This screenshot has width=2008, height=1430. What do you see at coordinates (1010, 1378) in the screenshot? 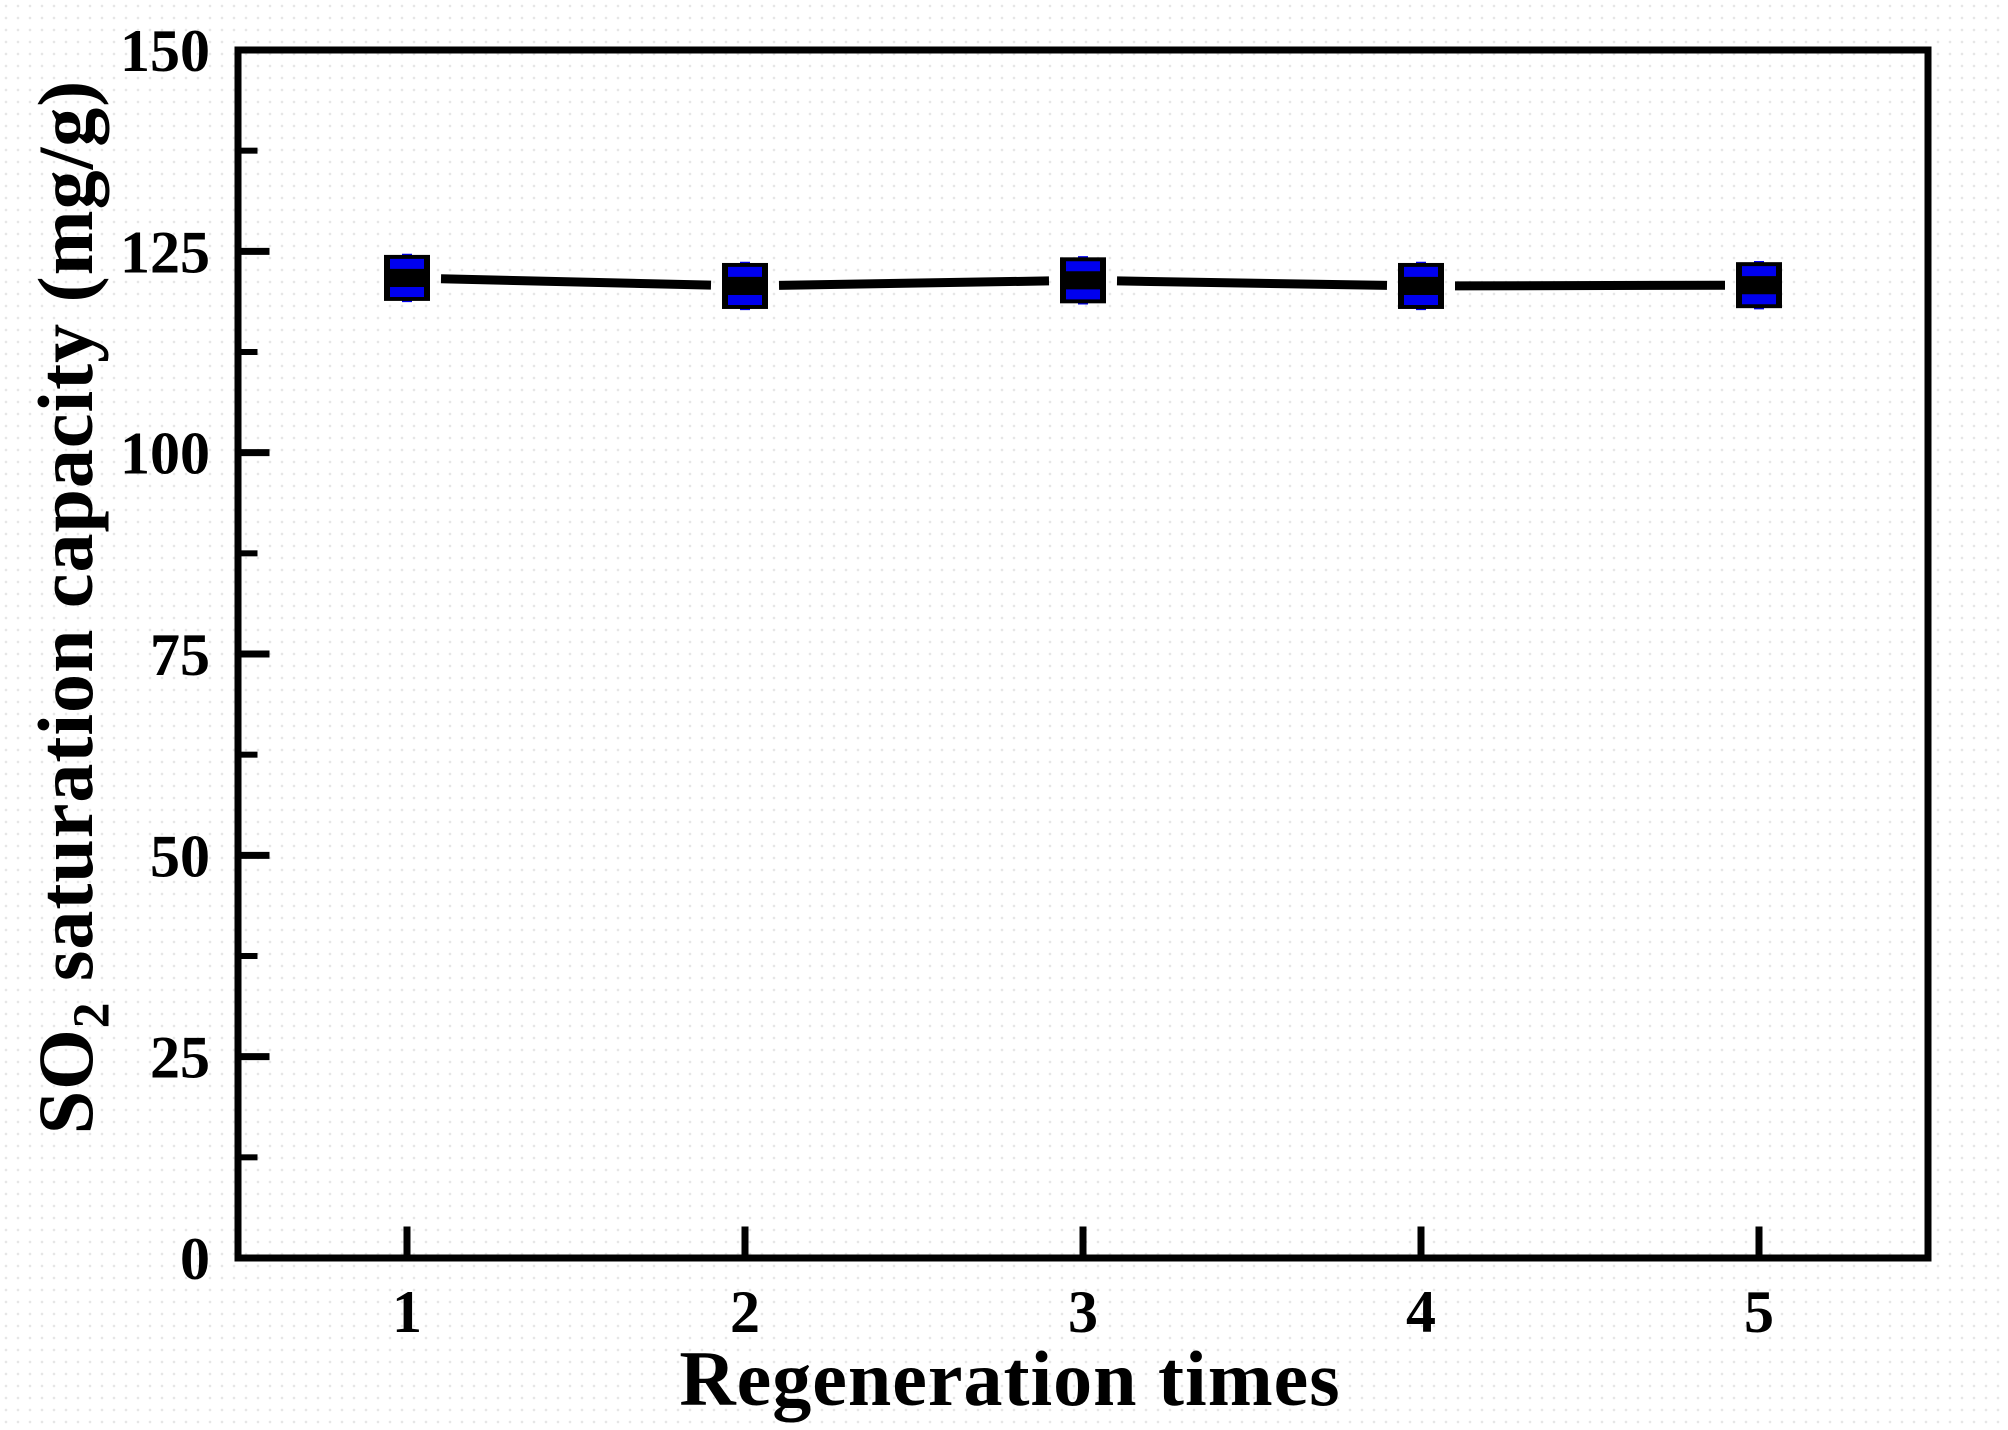
I see `x-axis-title: Regeneration times` at bounding box center [1010, 1378].